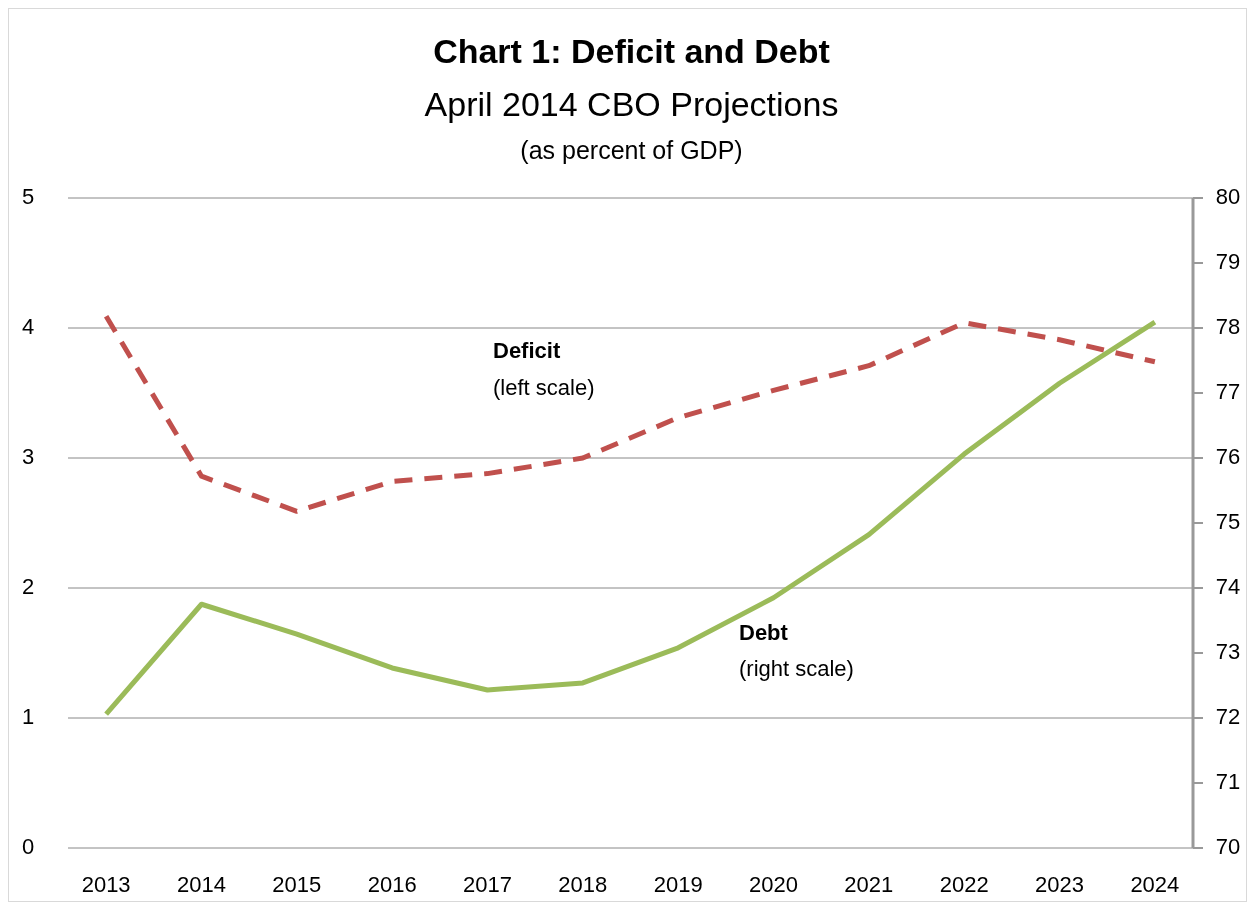  Describe the element at coordinates (106, 884) in the screenshot. I see `x-tick-label: 2013` at that location.